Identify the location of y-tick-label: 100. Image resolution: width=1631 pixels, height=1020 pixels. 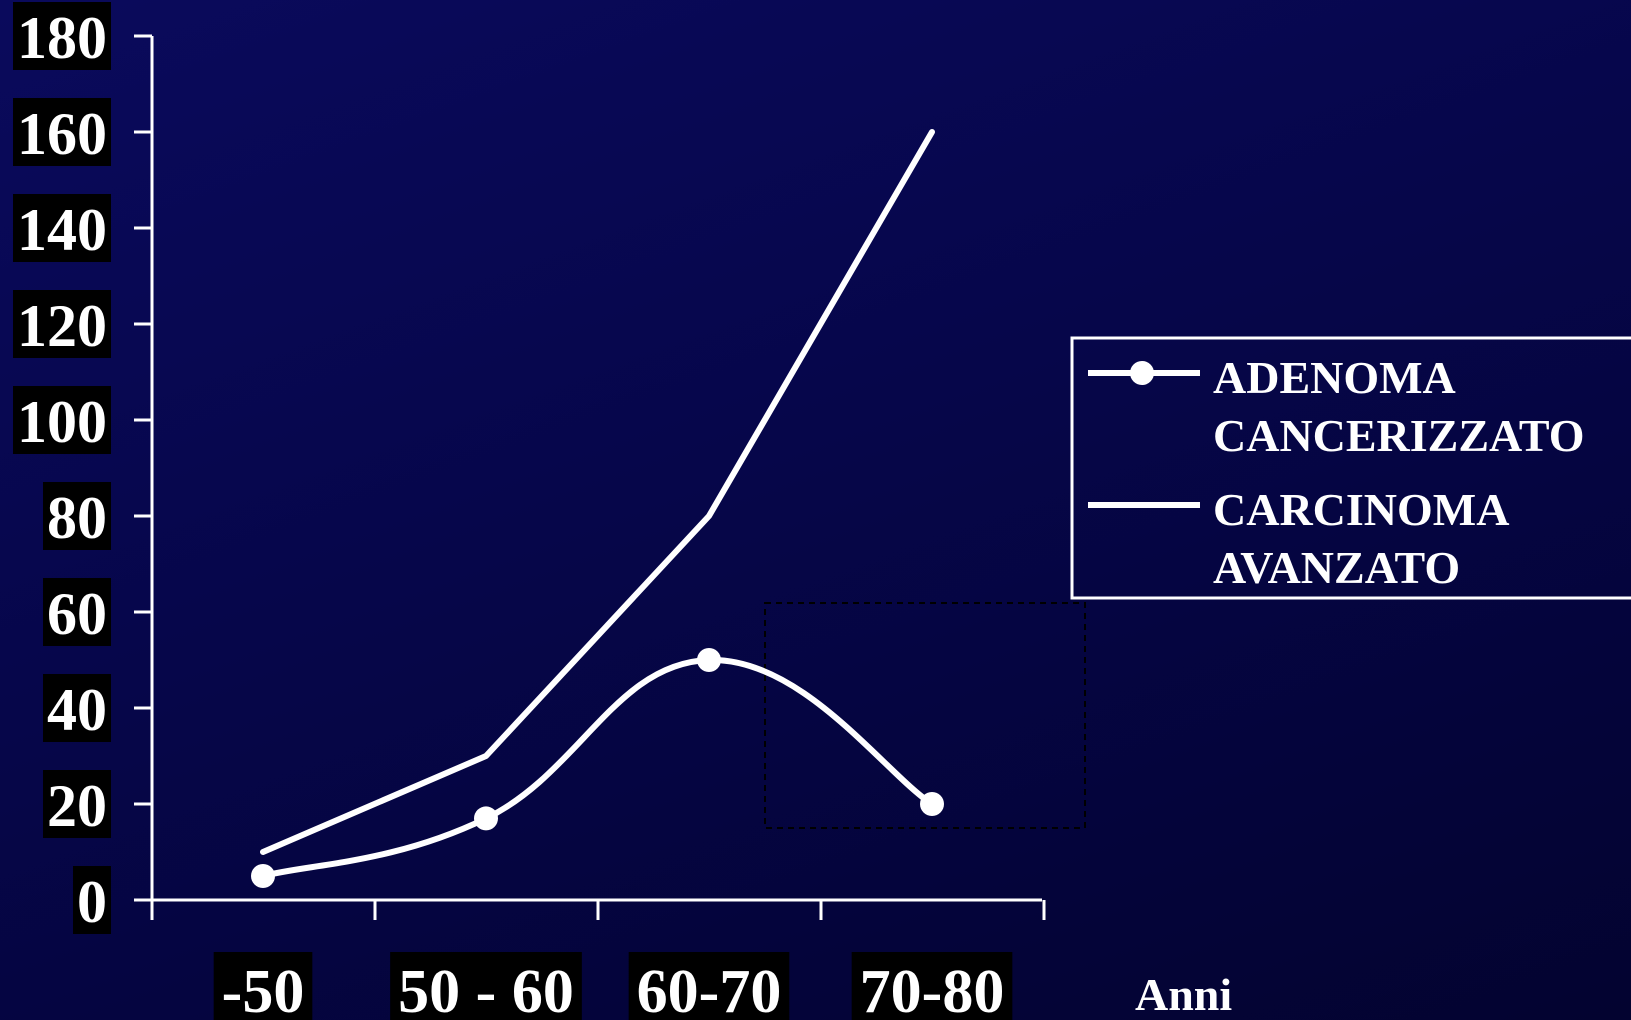
(62, 422).